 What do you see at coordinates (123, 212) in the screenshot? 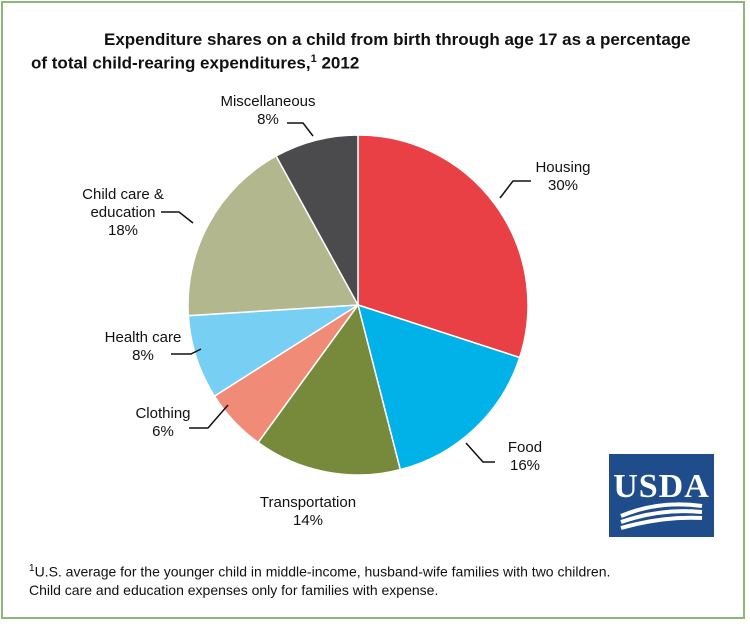
I see `label-child-care-education: Child care & education 18%` at bounding box center [123, 212].